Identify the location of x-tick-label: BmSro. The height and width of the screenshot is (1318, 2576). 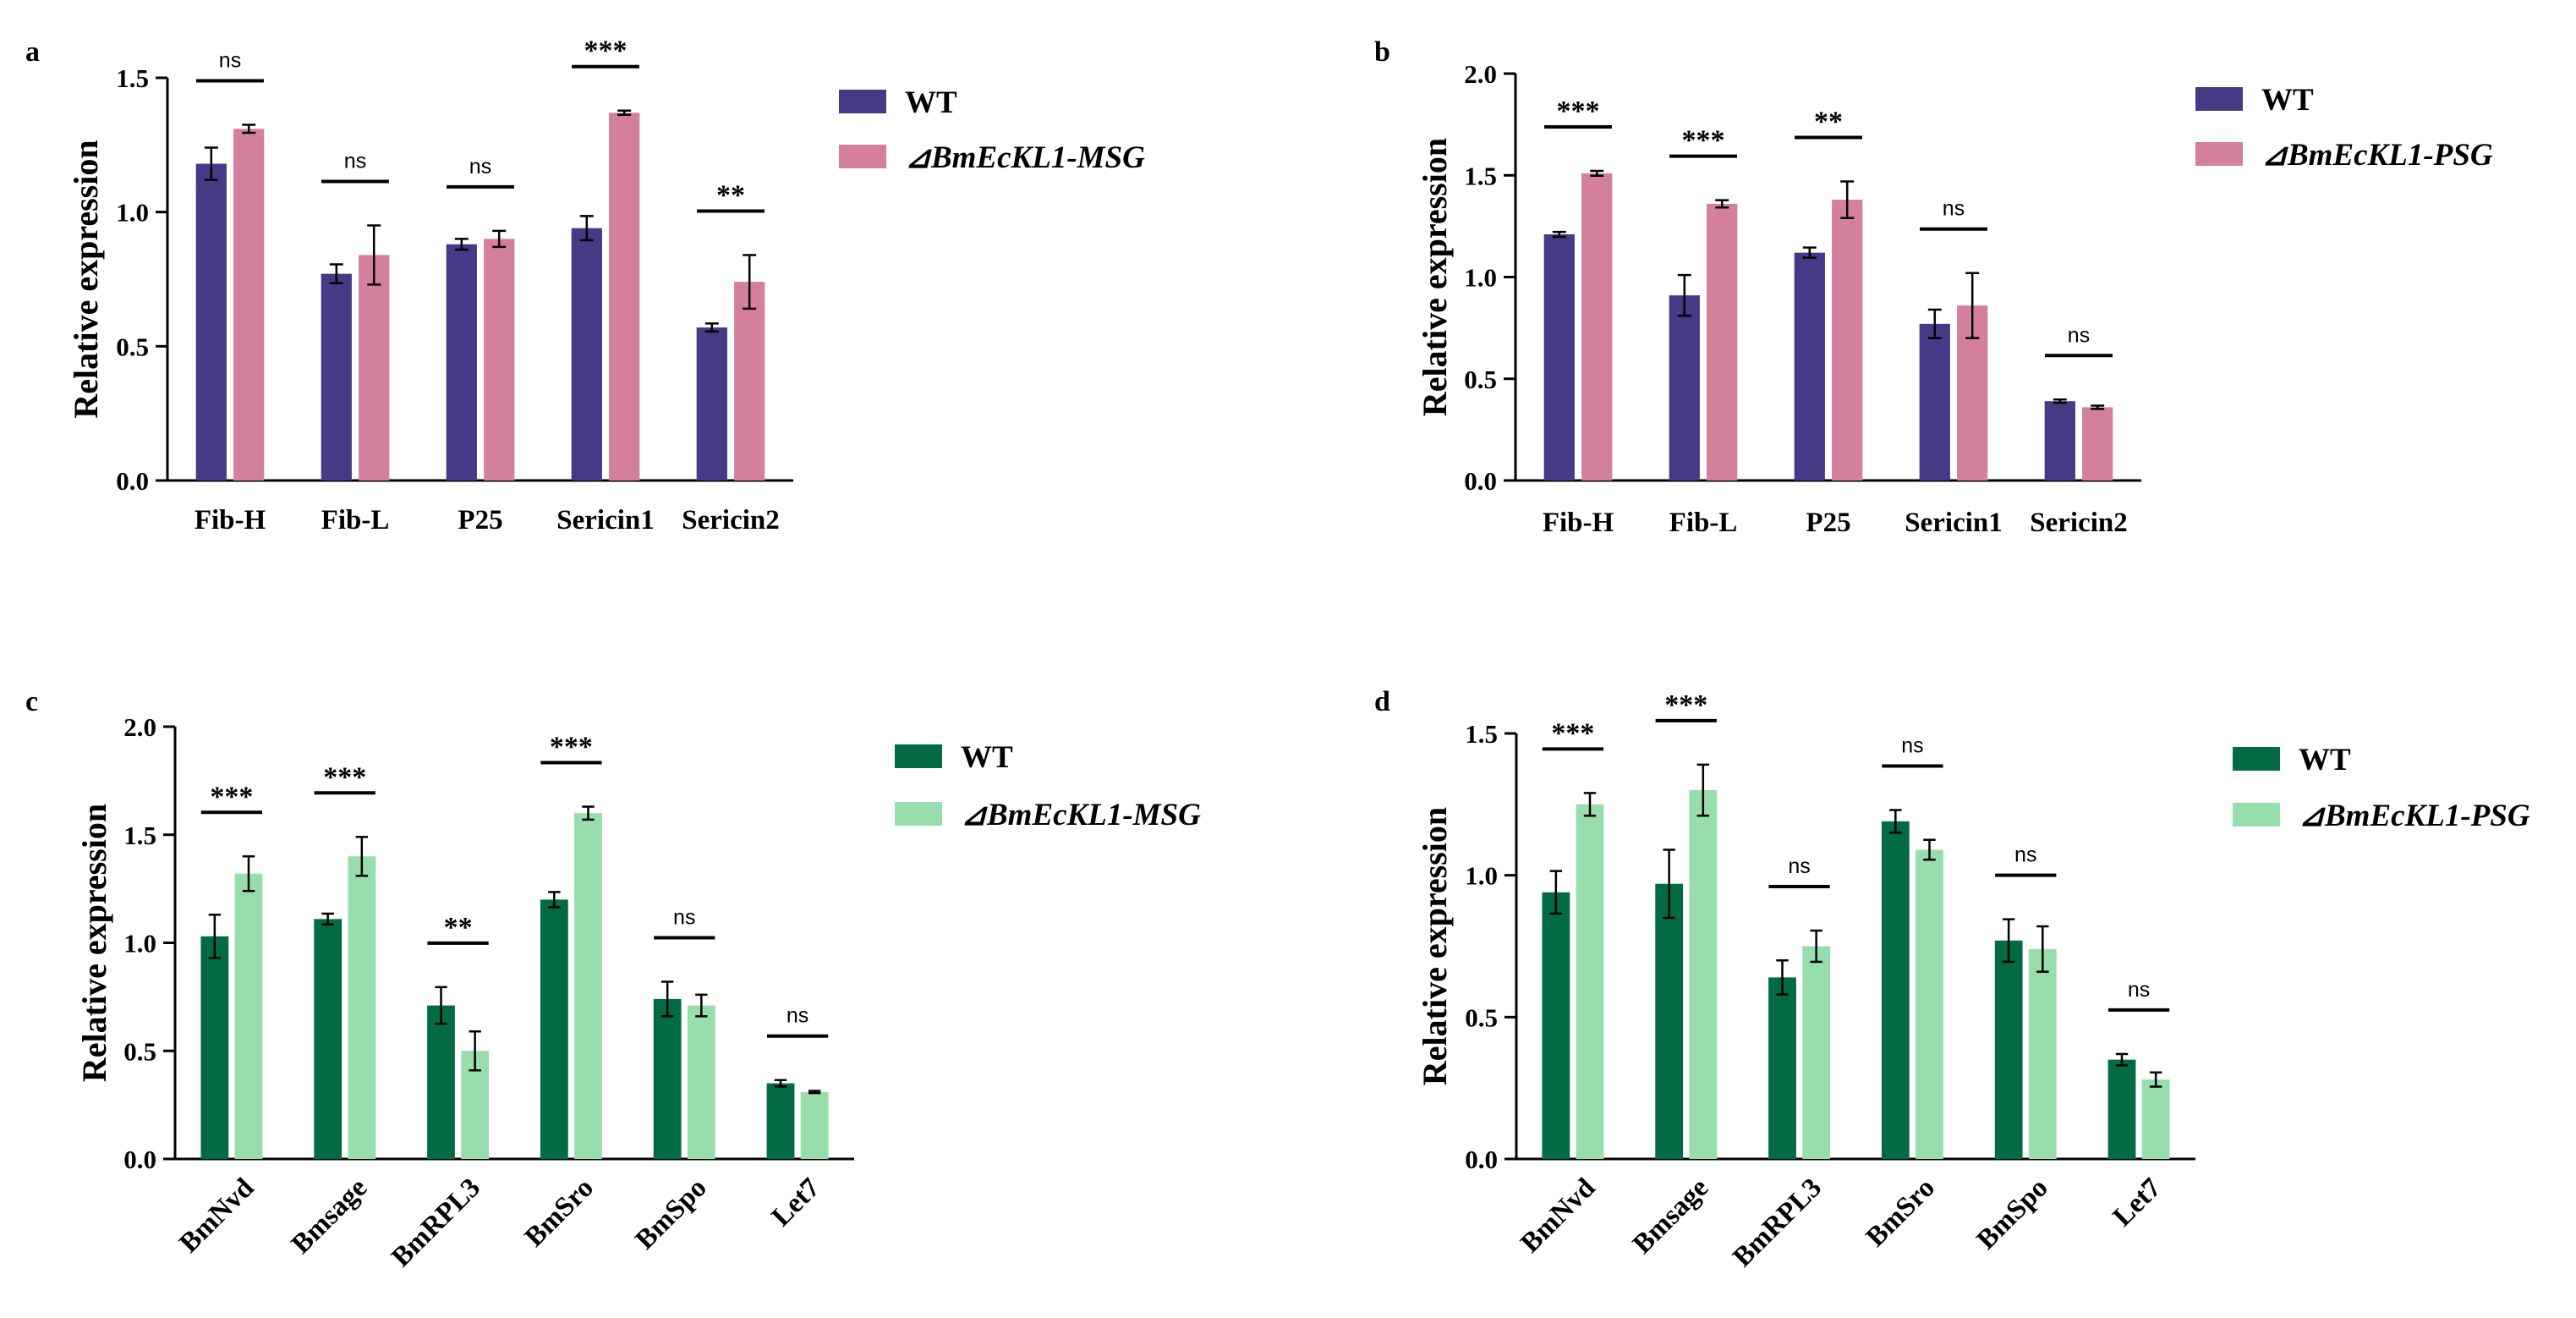
(559, 1212).